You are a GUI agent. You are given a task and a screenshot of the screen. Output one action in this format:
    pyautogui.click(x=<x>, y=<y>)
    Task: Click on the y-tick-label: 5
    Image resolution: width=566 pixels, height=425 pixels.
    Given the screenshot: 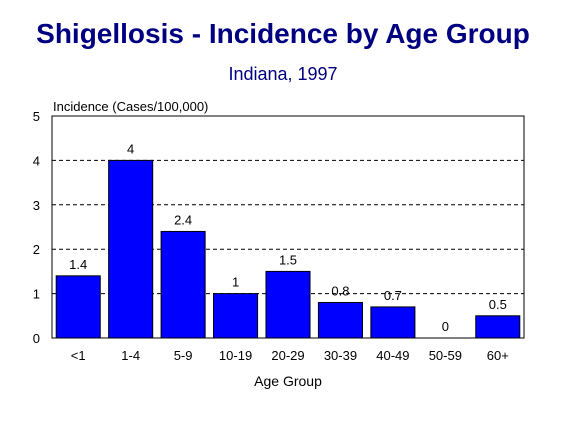 What is the action you would take?
    pyautogui.click(x=36, y=116)
    